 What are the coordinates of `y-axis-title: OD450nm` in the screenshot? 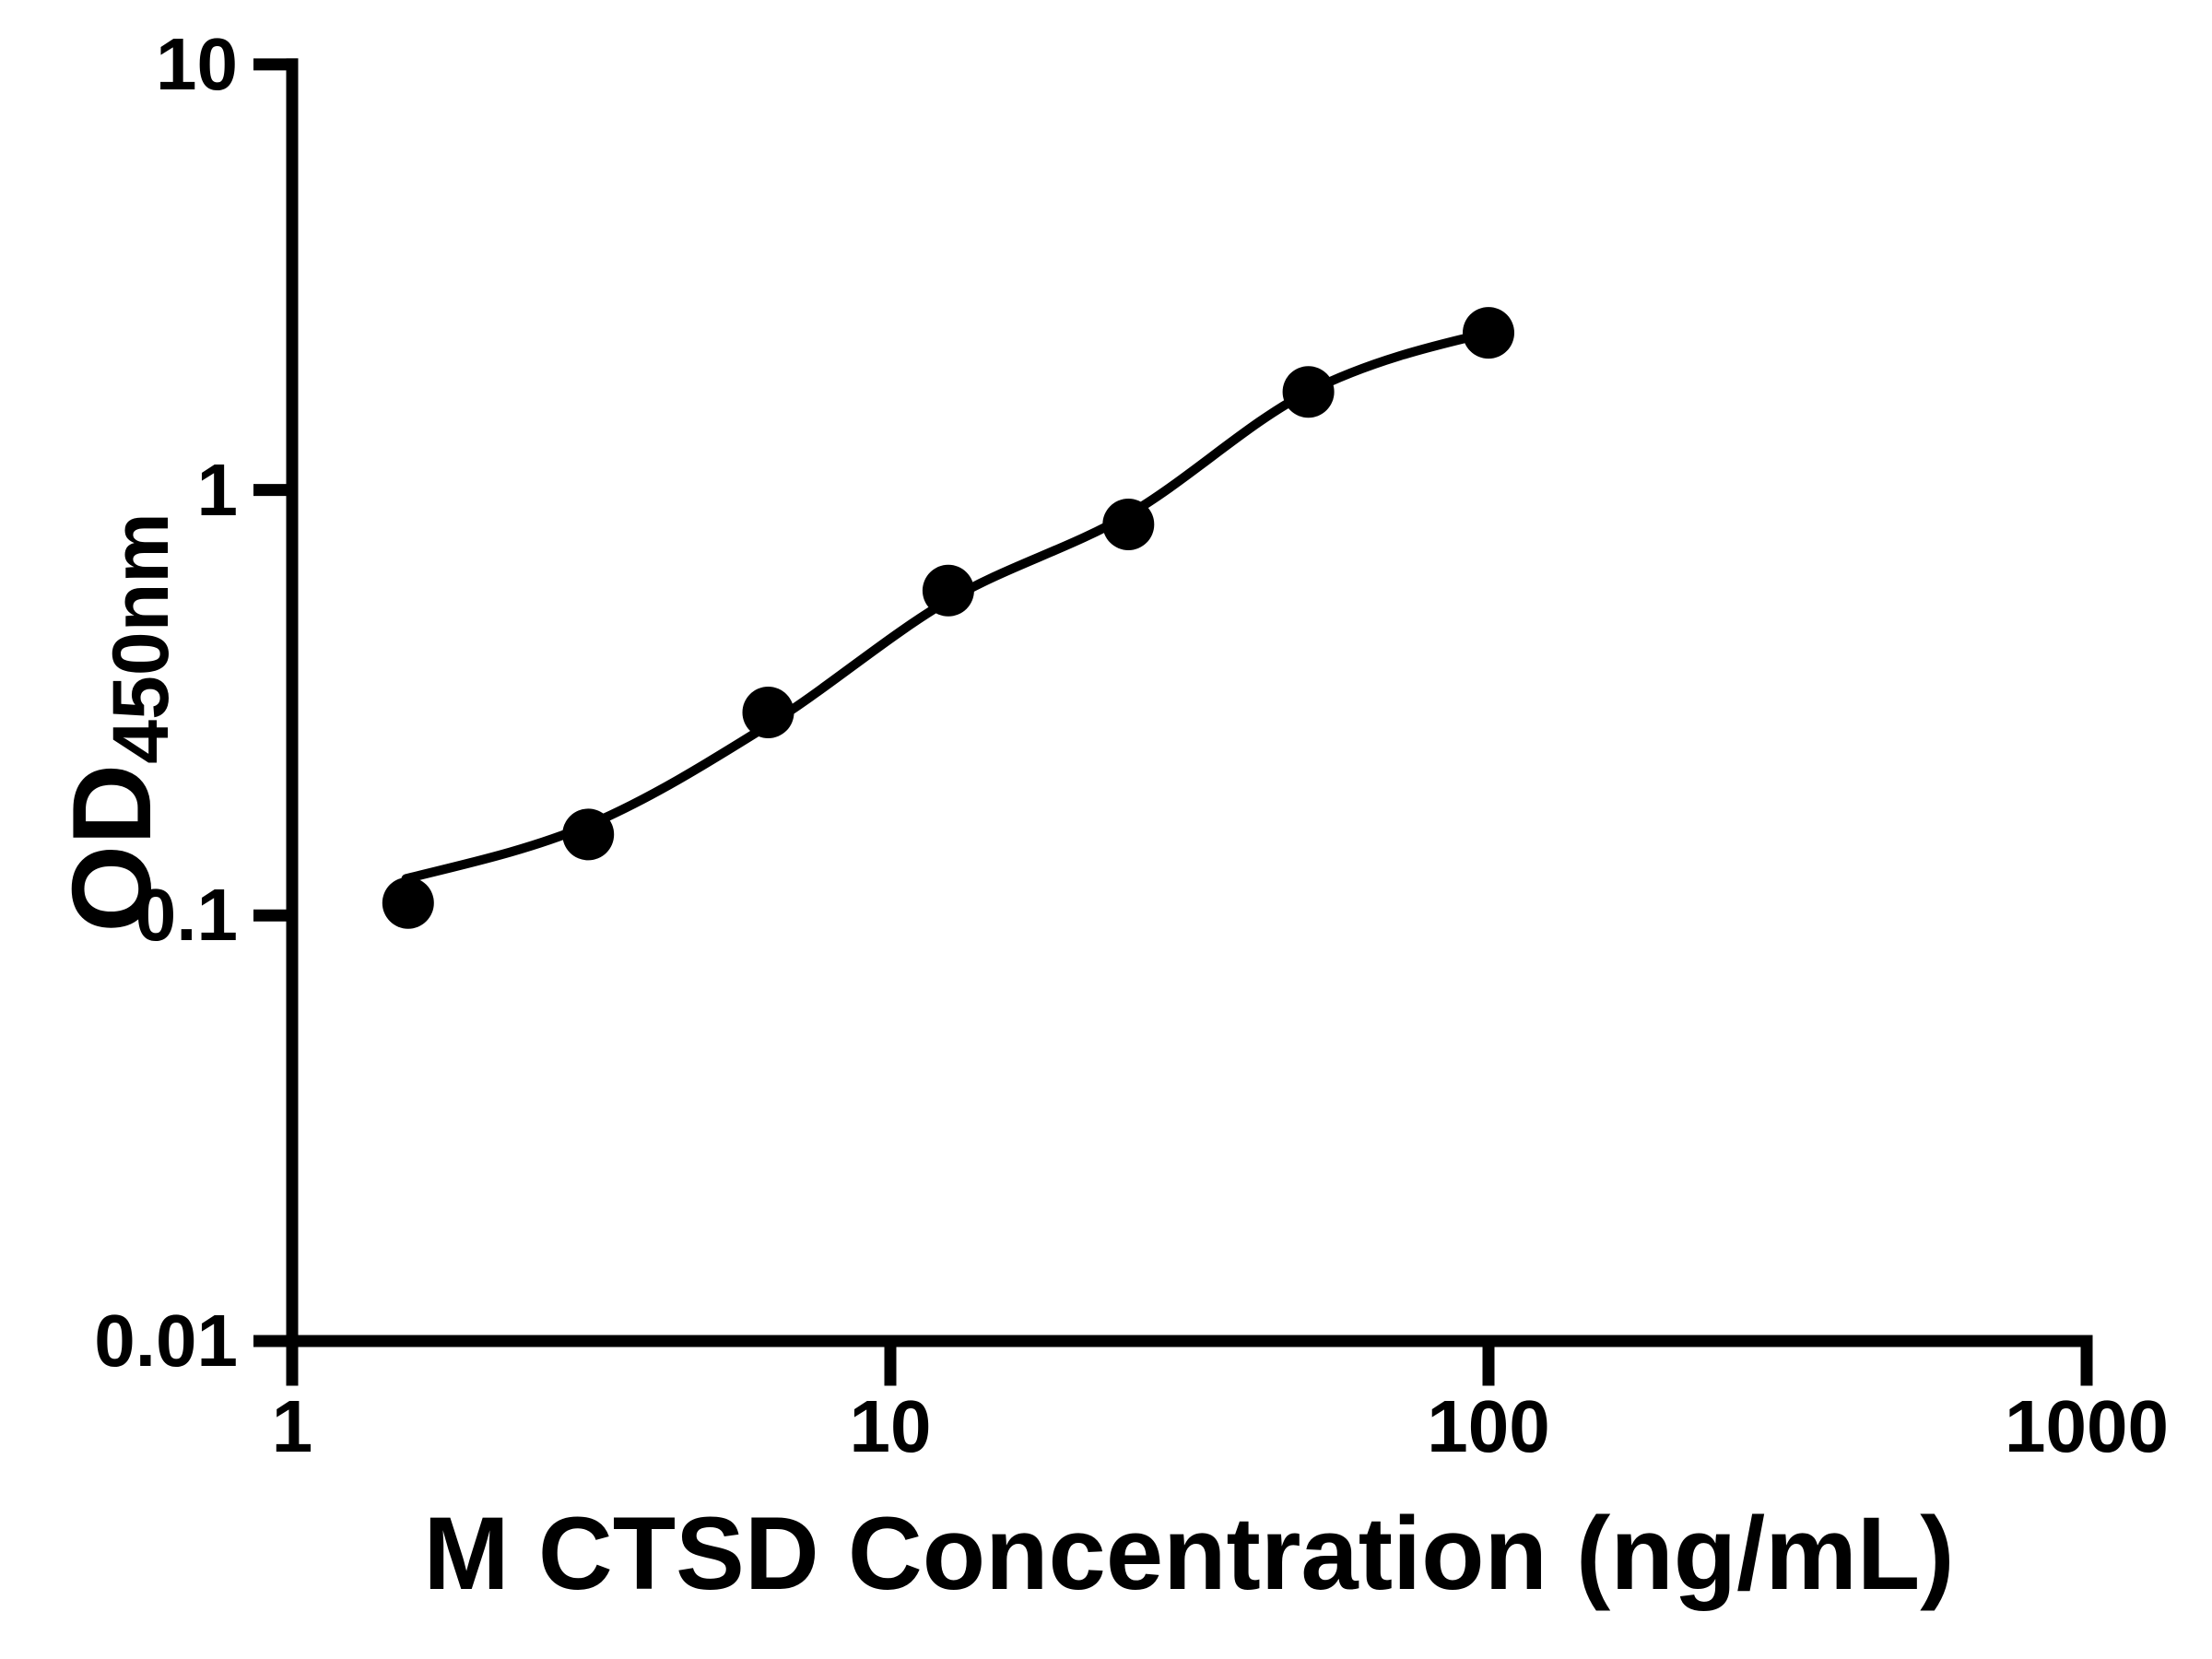 It's located at (117, 722).